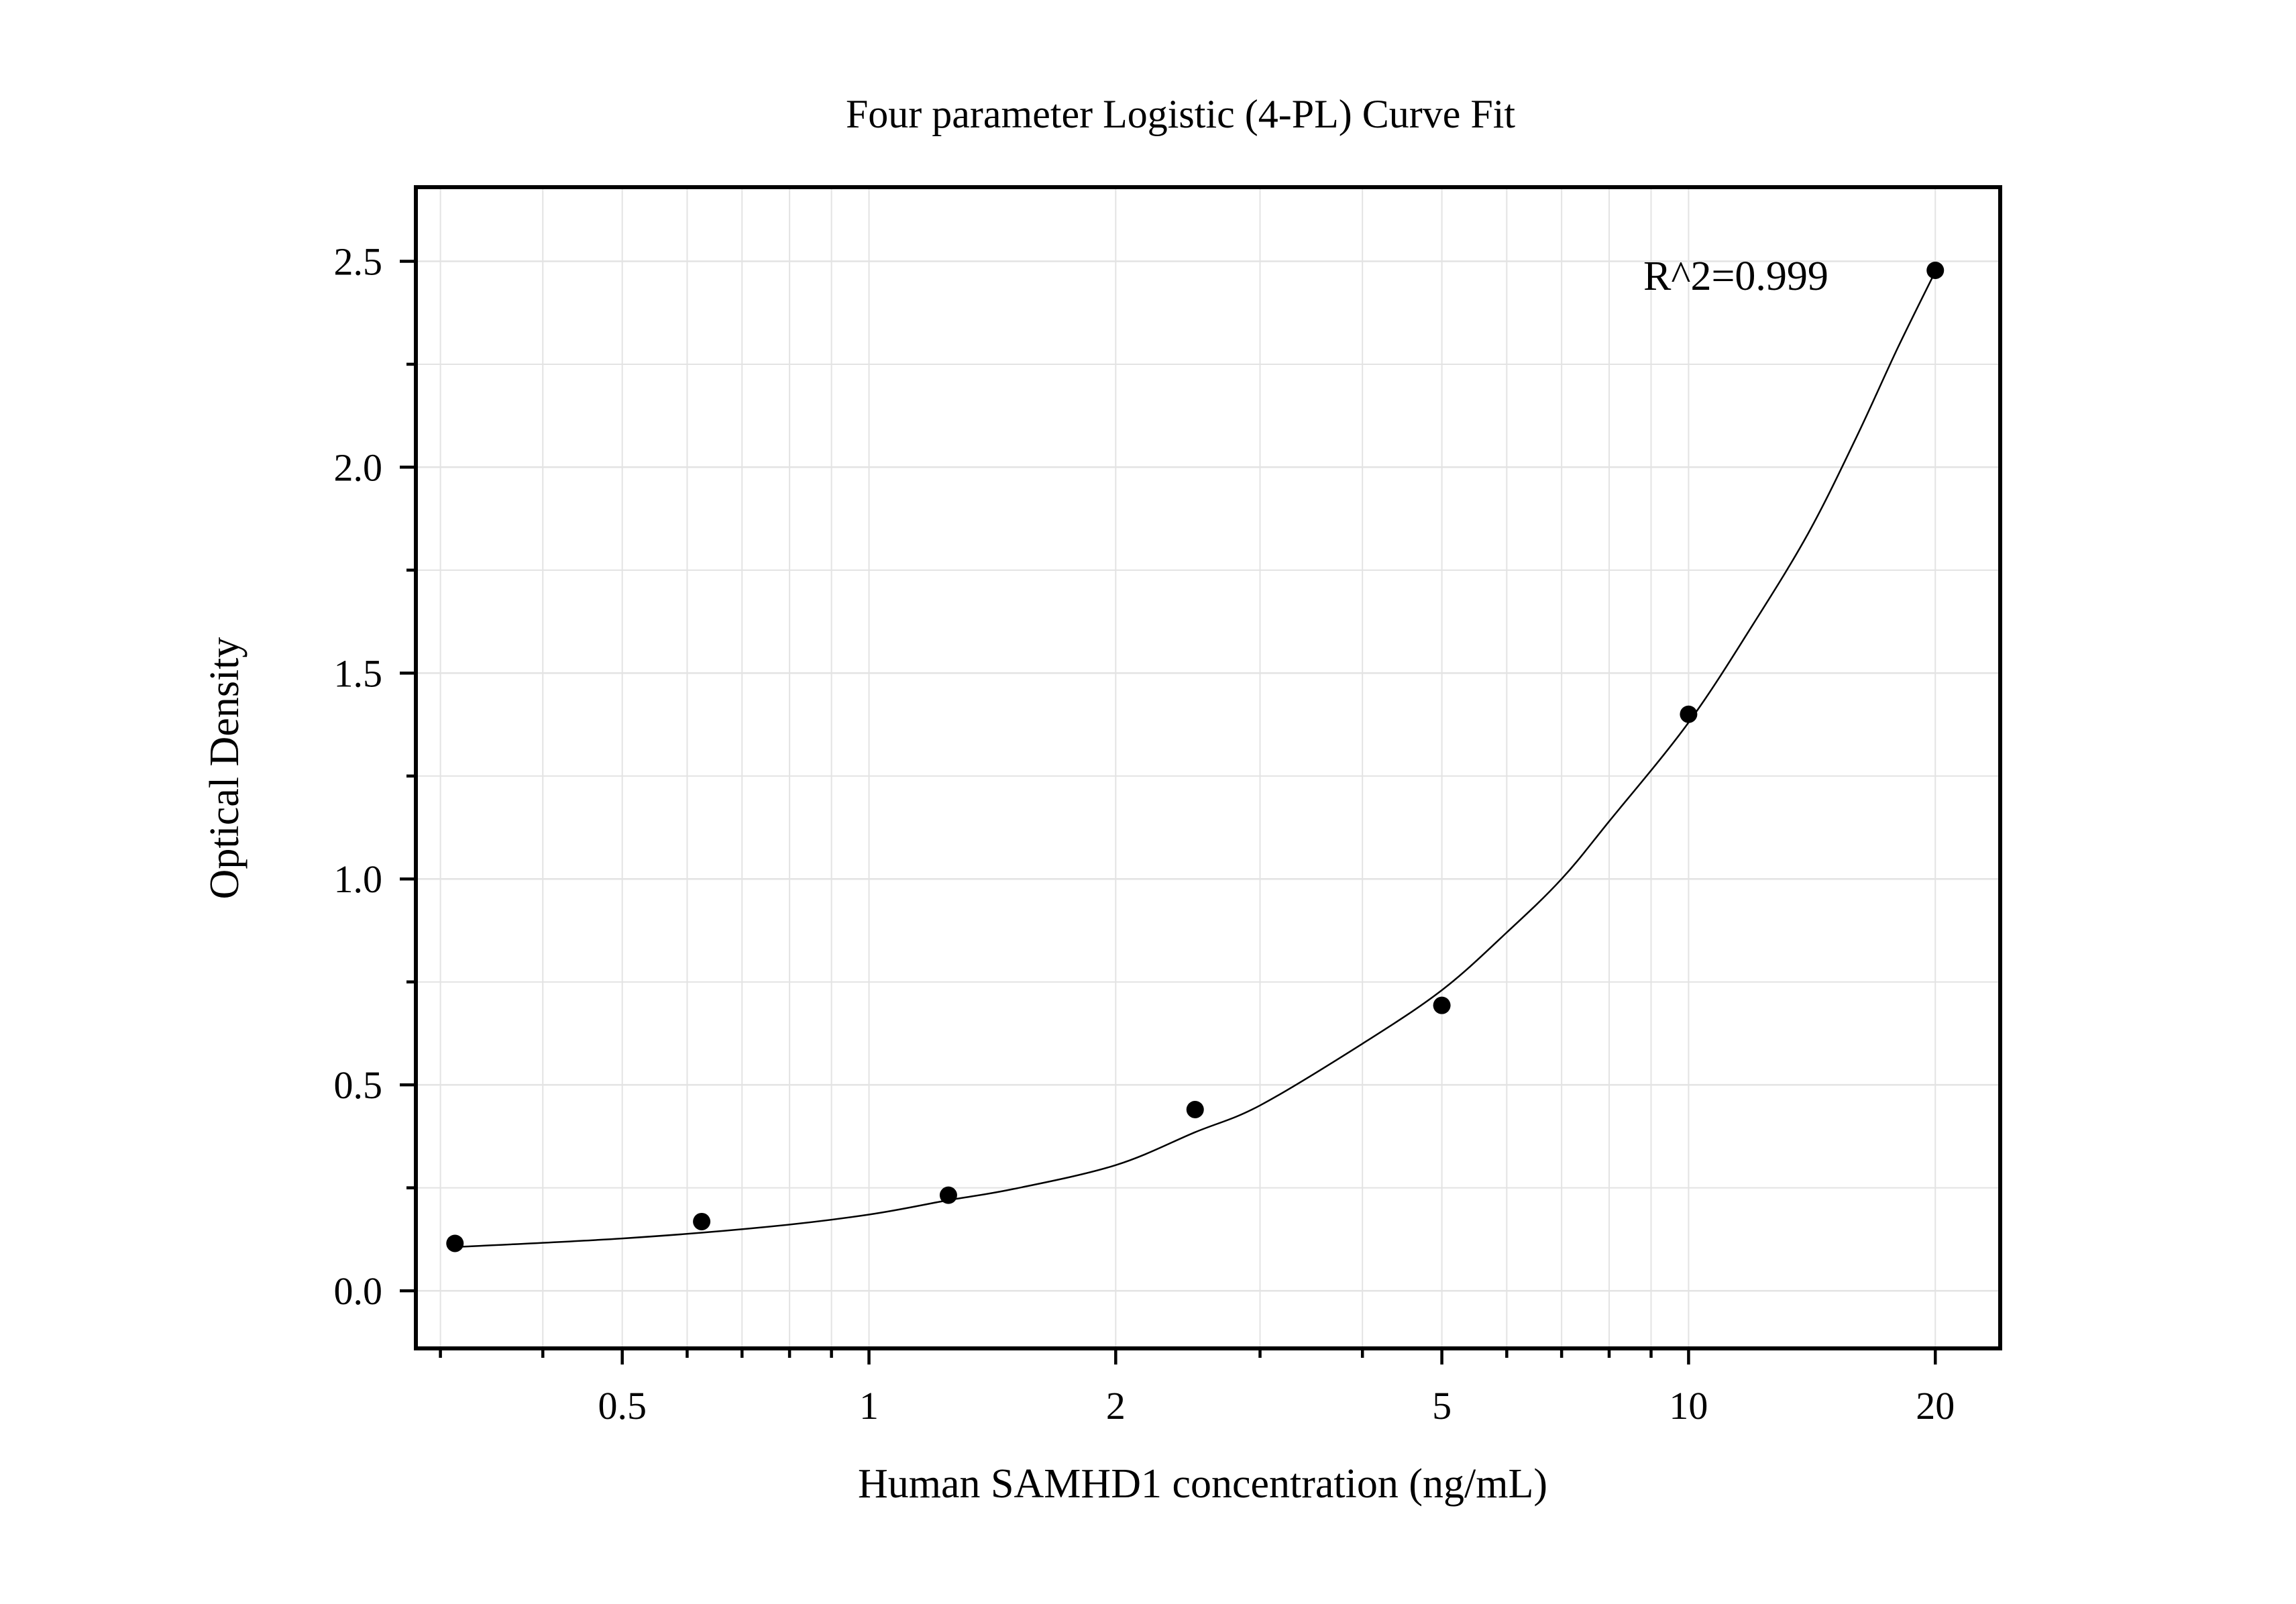 The width and height of the screenshot is (2296, 1604). Describe the element at coordinates (623, 1406) in the screenshot. I see `x-tick-label: 0.5` at that location.